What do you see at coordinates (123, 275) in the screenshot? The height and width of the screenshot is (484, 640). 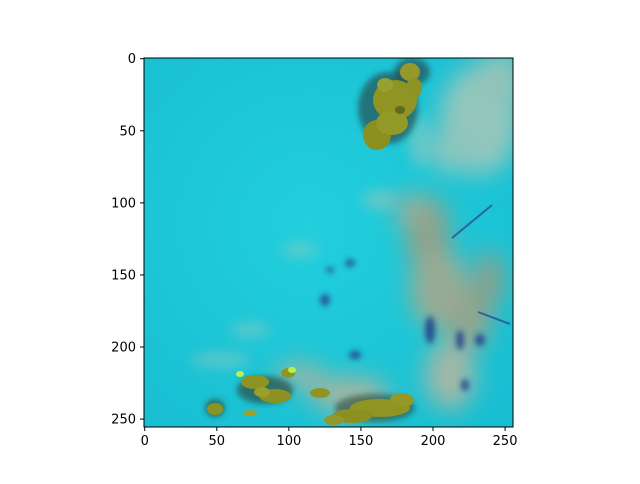 I see `y-tick-label: 150` at bounding box center [123, 275].